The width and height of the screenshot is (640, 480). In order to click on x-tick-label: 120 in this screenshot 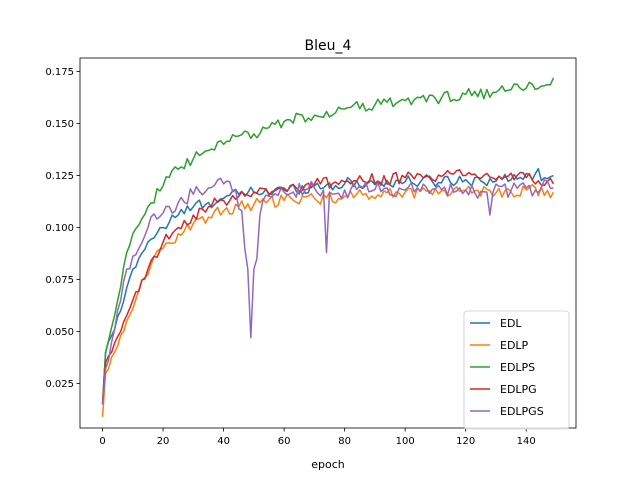, I will do `click(465, 441)`.